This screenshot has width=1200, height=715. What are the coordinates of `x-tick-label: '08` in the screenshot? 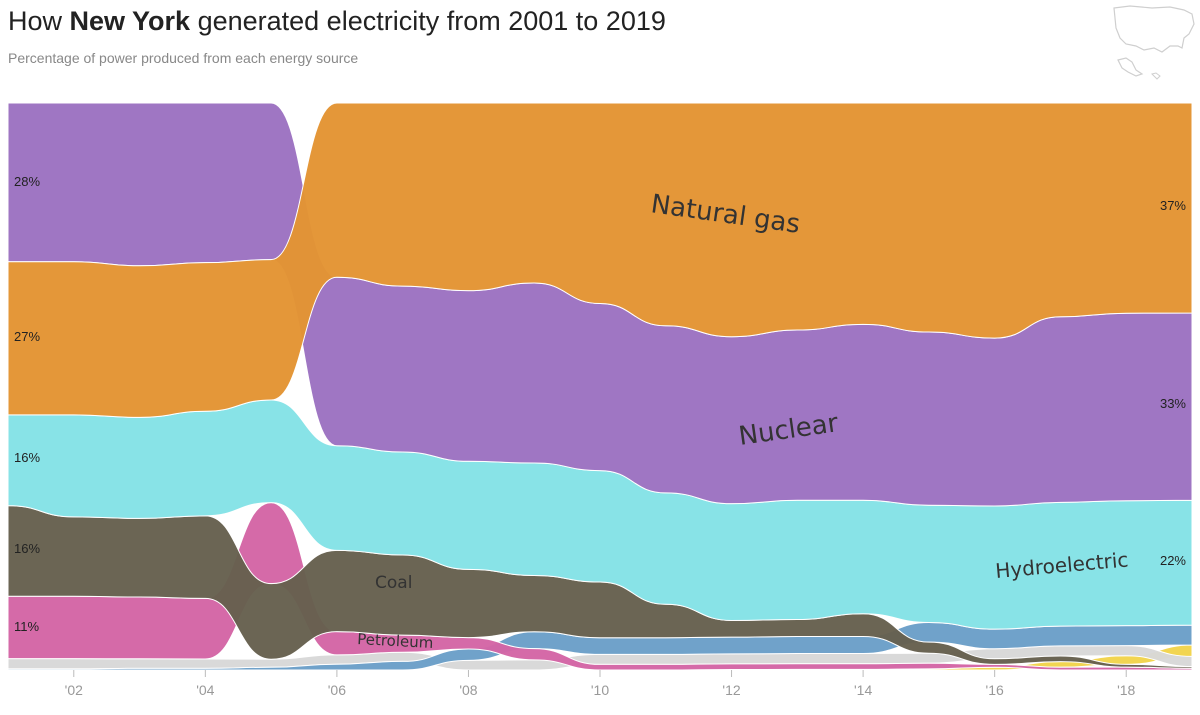 It's located at (468, 690).